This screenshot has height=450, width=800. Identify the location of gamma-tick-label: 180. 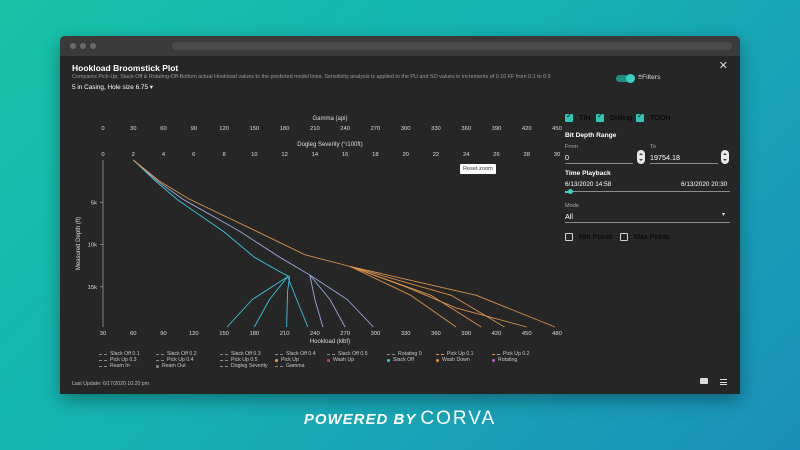
(285, 129).